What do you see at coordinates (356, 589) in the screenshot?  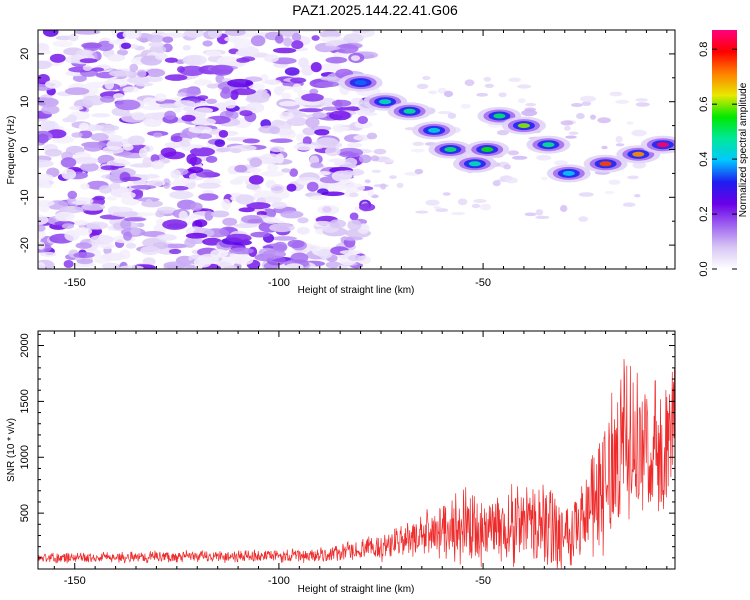 I see `snr-x-axis-label: Height of straight line (km)` at bounding box center [356, 589].